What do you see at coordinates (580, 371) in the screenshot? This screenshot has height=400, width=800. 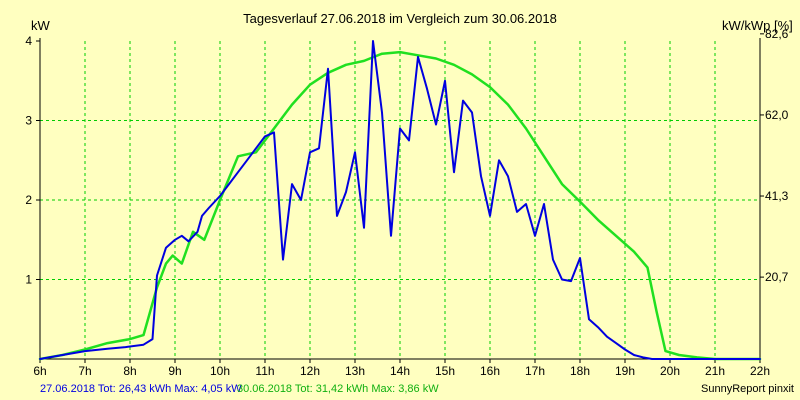 I see `x-tick-label: 18h` at bounding box center [580, 371].